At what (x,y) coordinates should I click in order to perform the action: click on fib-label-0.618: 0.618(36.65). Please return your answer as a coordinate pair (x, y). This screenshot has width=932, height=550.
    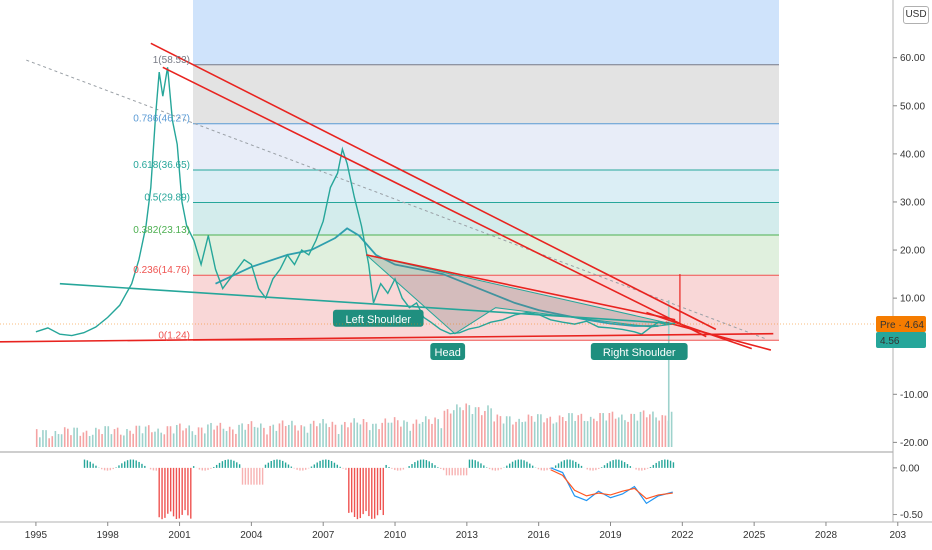
    Looking at the image, I should click on (161, 165).